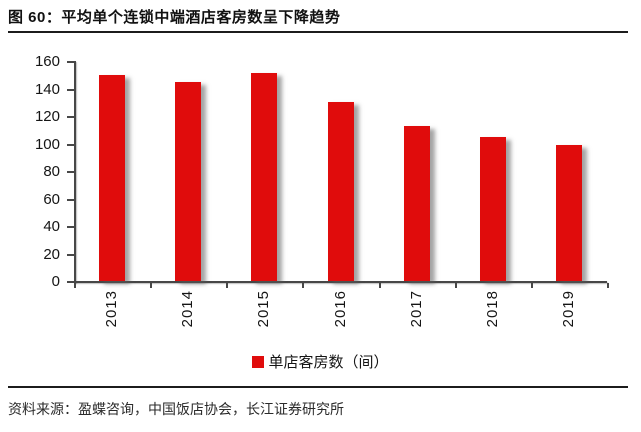 Image resolution: width=641 pixels, height=432 pixels. Describe the element at coordinates (174, 17) in the screenshot. I see `figure-title: 图 60：平均单个连锁中端酒店客房数呈下降趋势` at that location.